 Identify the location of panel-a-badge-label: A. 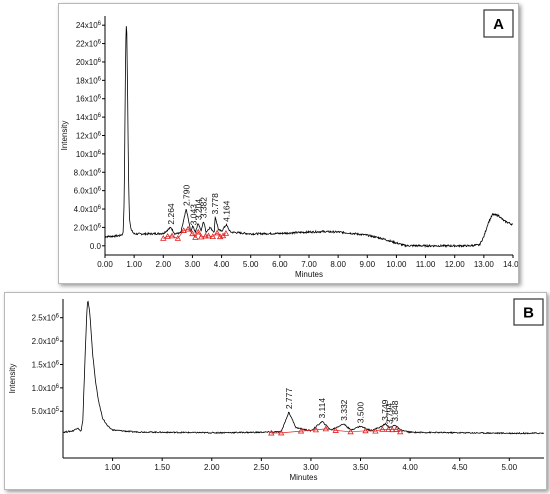
(498, 24).